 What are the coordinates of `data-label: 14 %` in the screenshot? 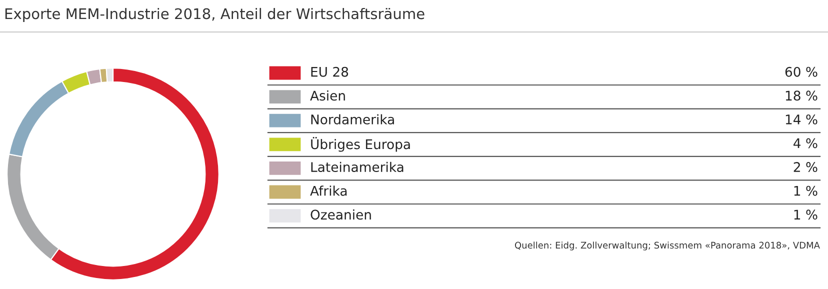 It's located at (802, 119).